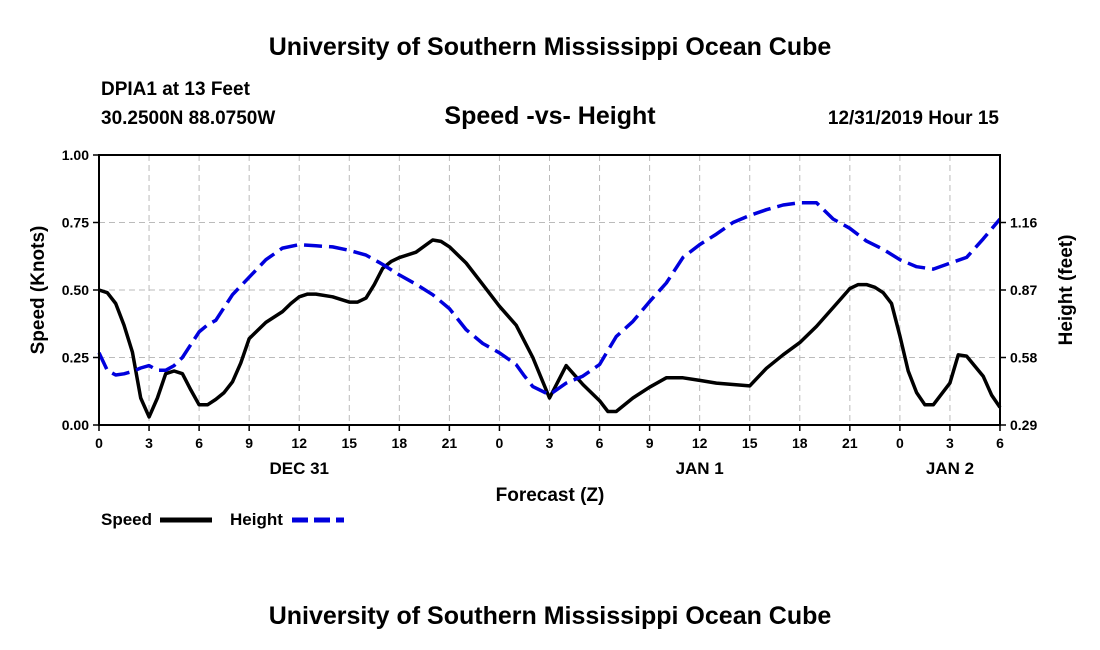 The height and width of the screenshot is (650, 1100). What do you see at coordinates (188, 118) in the screenshot?
I see `location-label: 30.2500N 88.0750W` at bounding box center [188, 118].